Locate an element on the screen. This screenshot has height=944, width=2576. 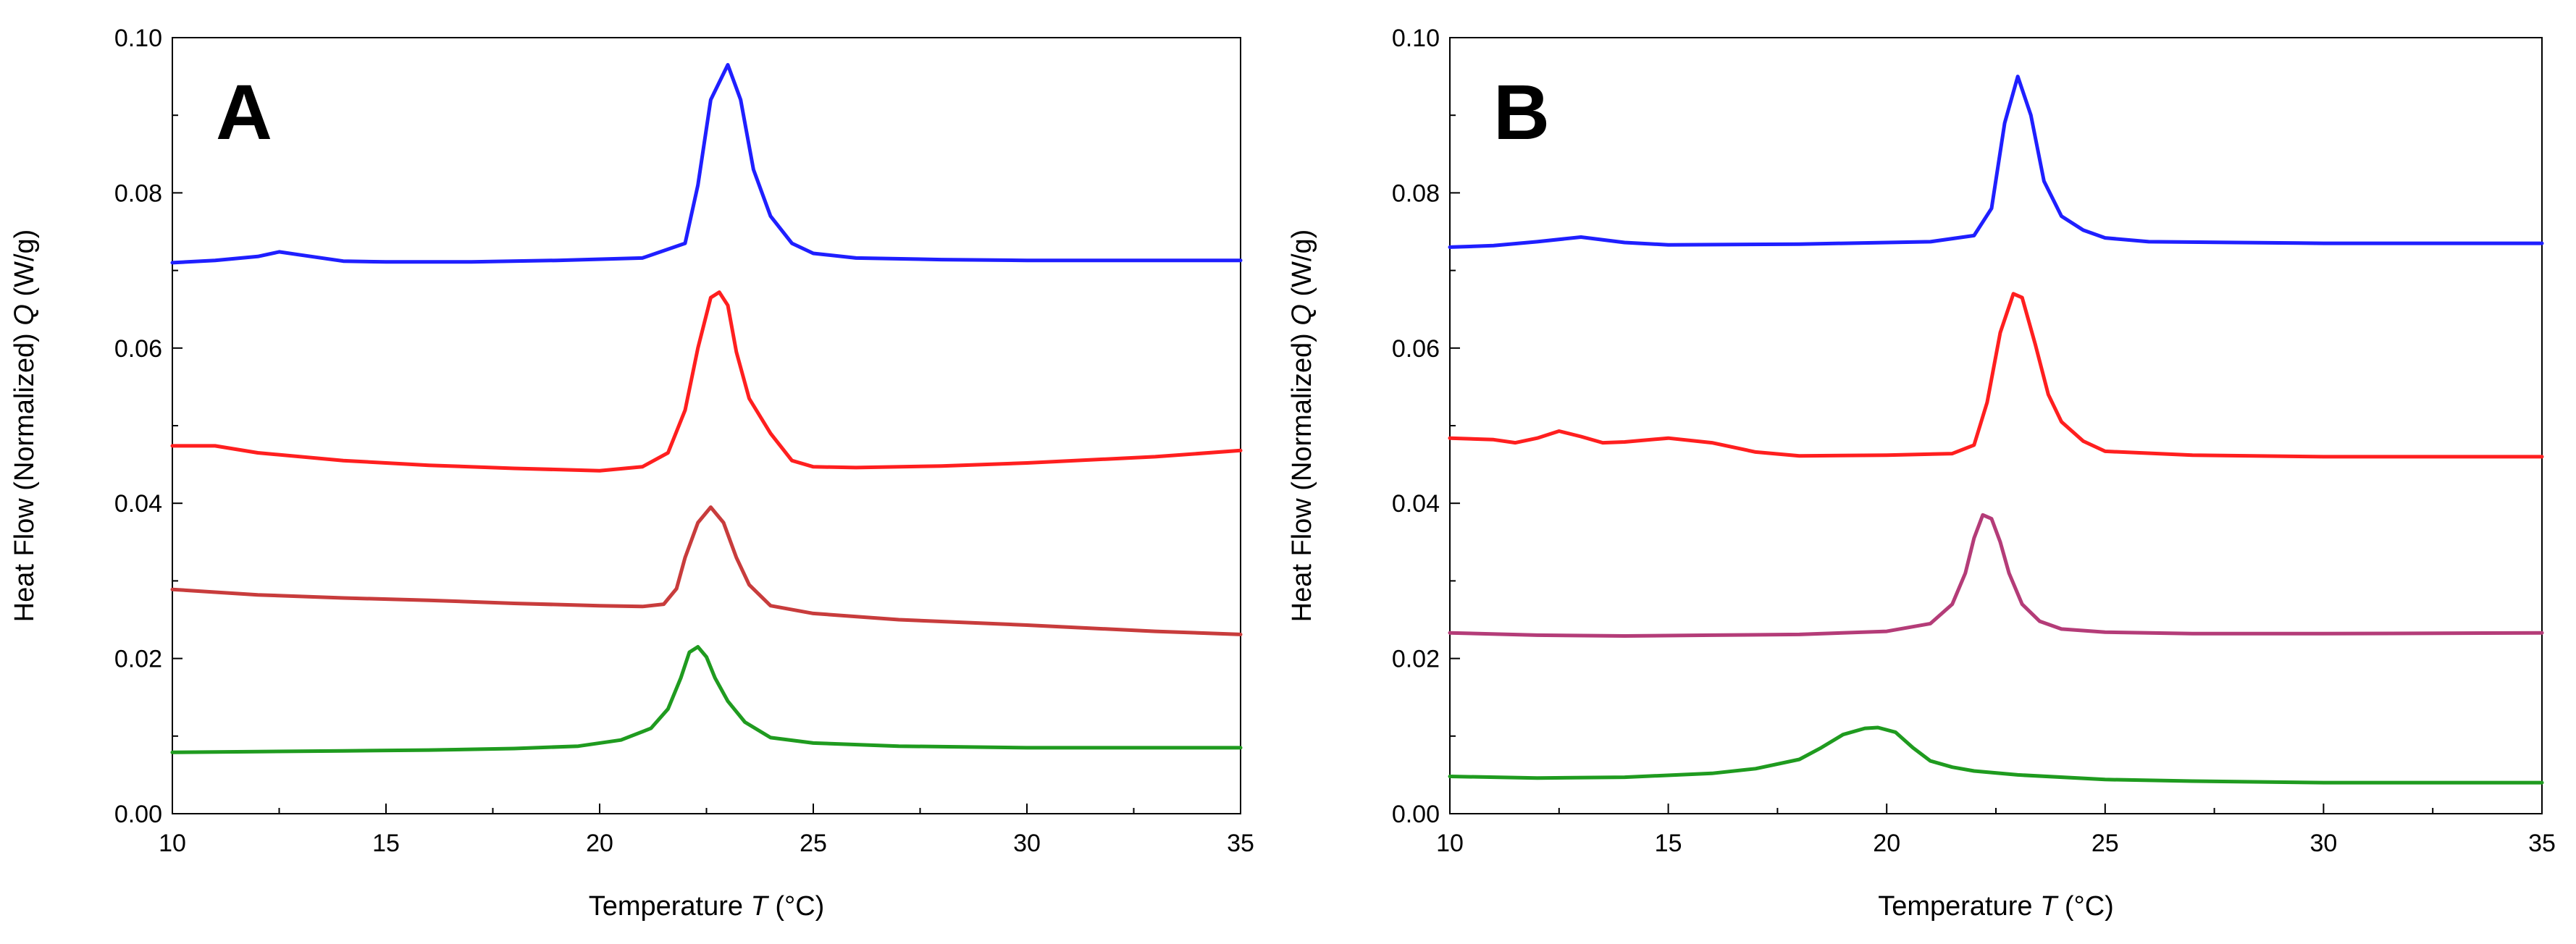
panel-label: B is located at coordinates (1521, 112).